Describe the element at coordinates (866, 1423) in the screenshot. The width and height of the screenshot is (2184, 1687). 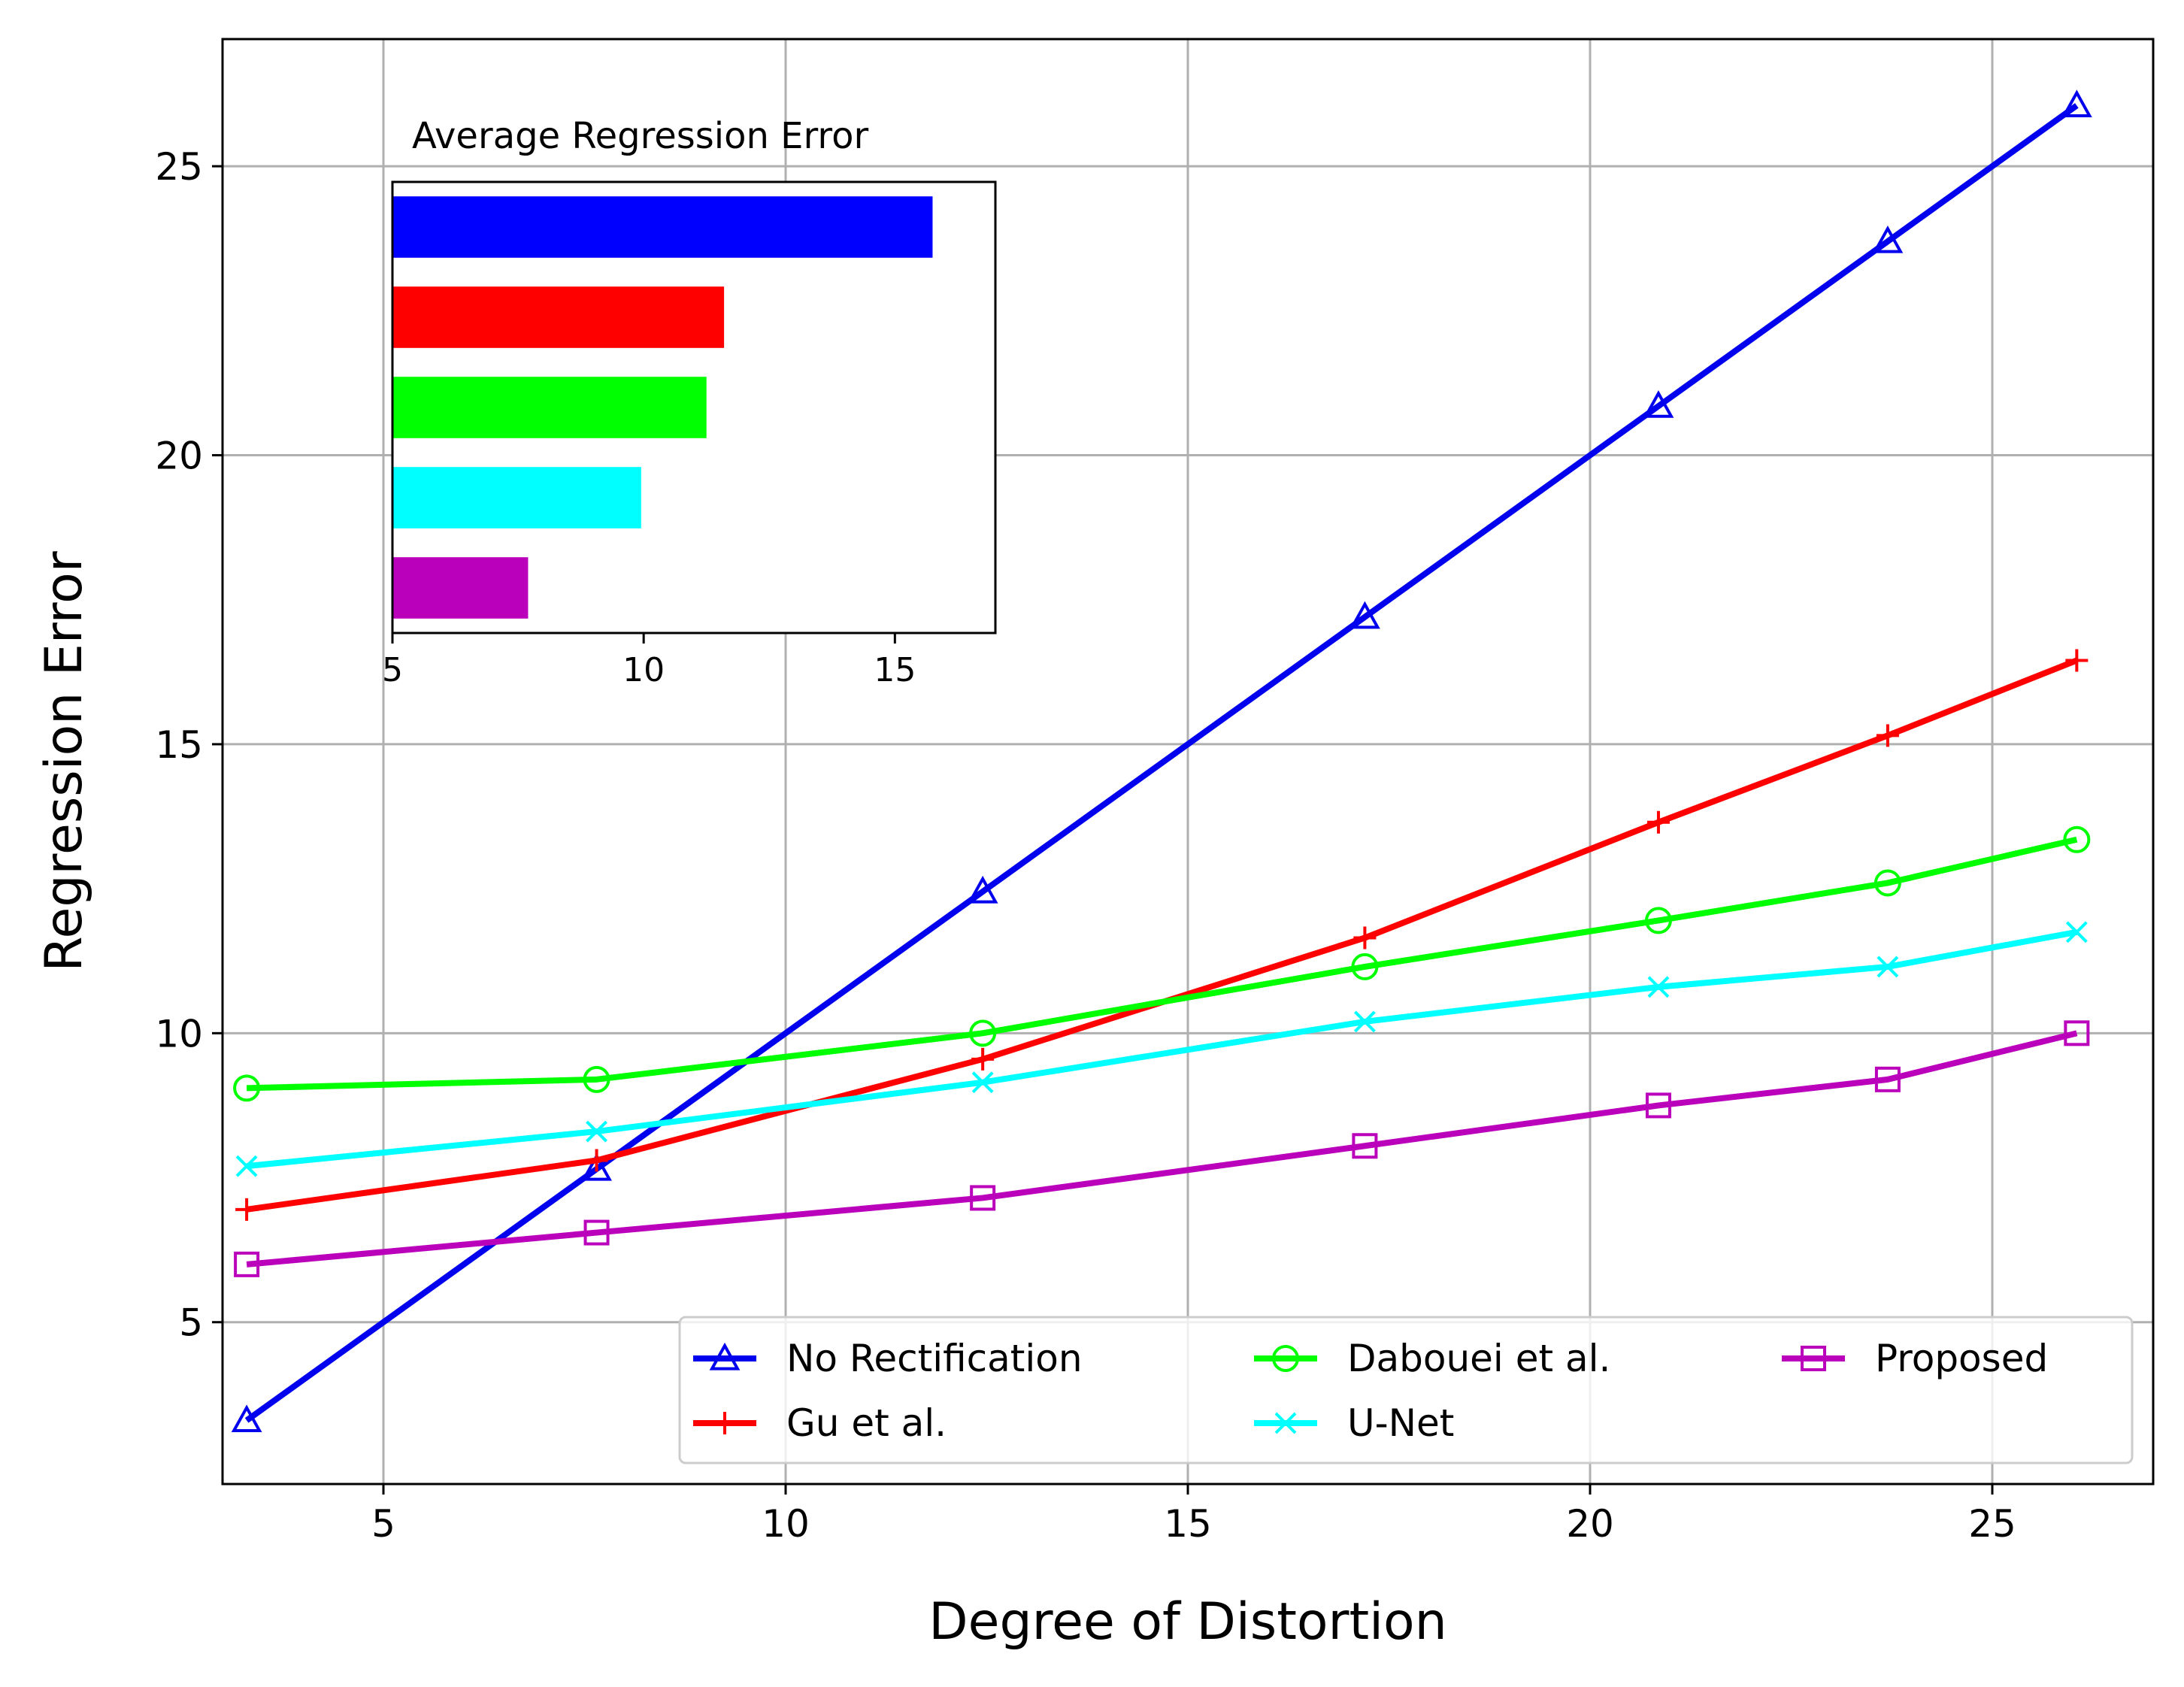
I see `legend-label: Gu et al.` at that location.